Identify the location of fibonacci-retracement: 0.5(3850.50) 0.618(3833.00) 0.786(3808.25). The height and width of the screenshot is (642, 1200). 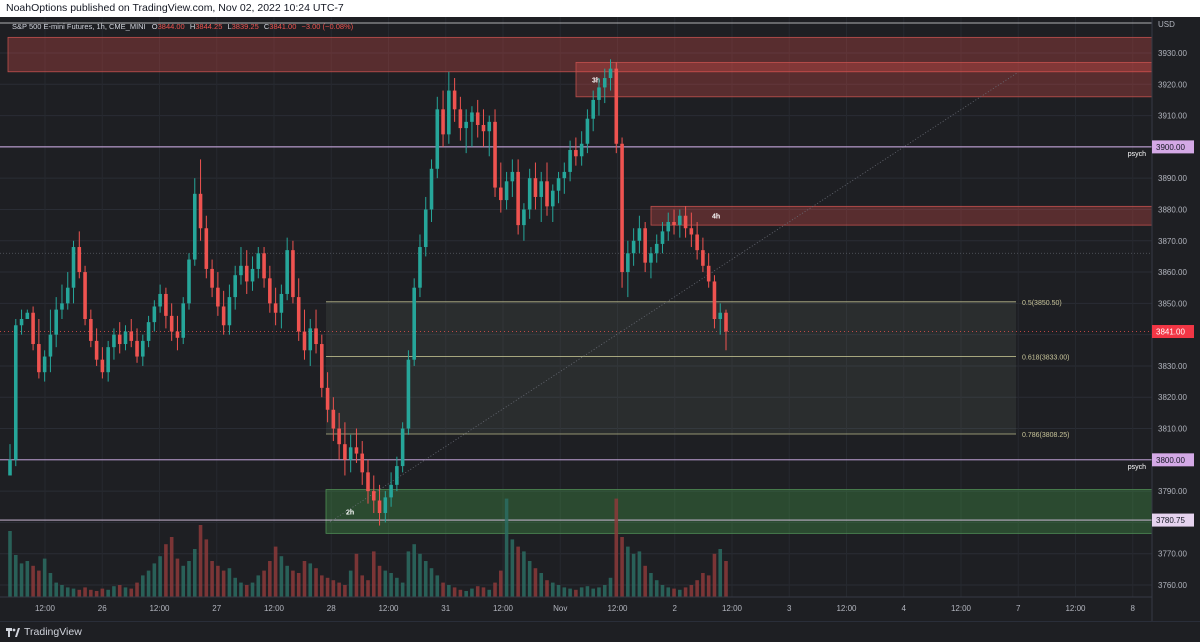
(697, 369).